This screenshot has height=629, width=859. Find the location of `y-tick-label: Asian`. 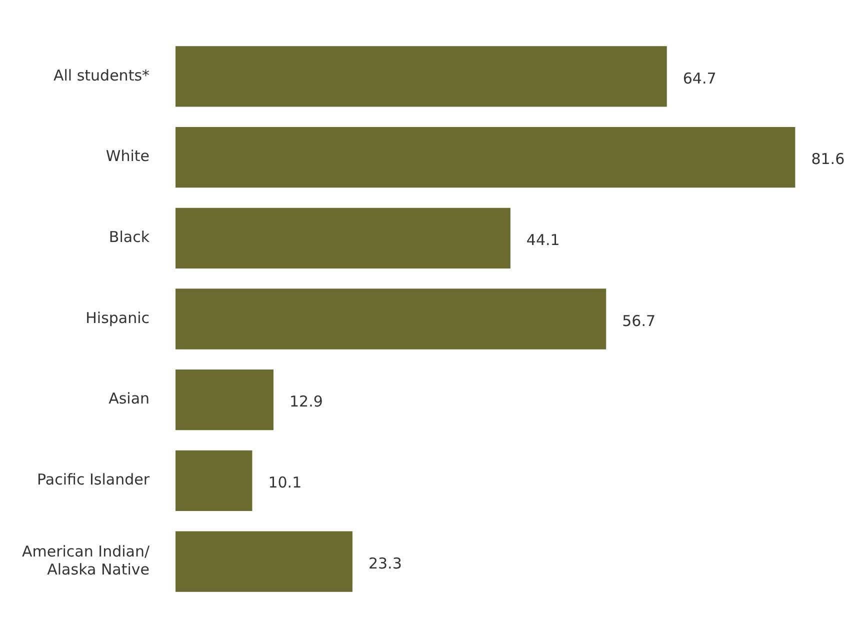

y-tick-label: Asian is located at coordinates (129, 399).